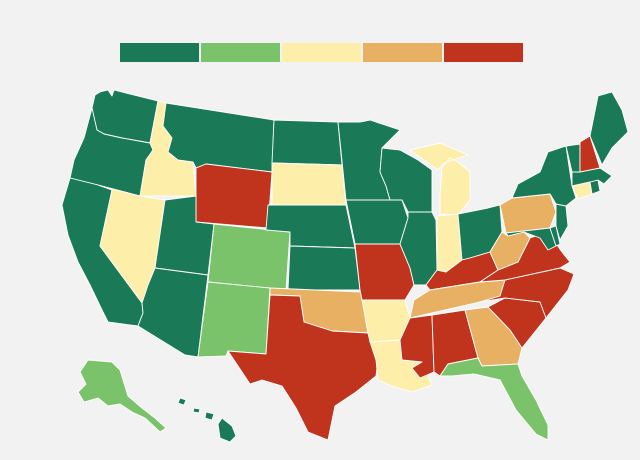  I want to click on state-de, so click(555, 236).